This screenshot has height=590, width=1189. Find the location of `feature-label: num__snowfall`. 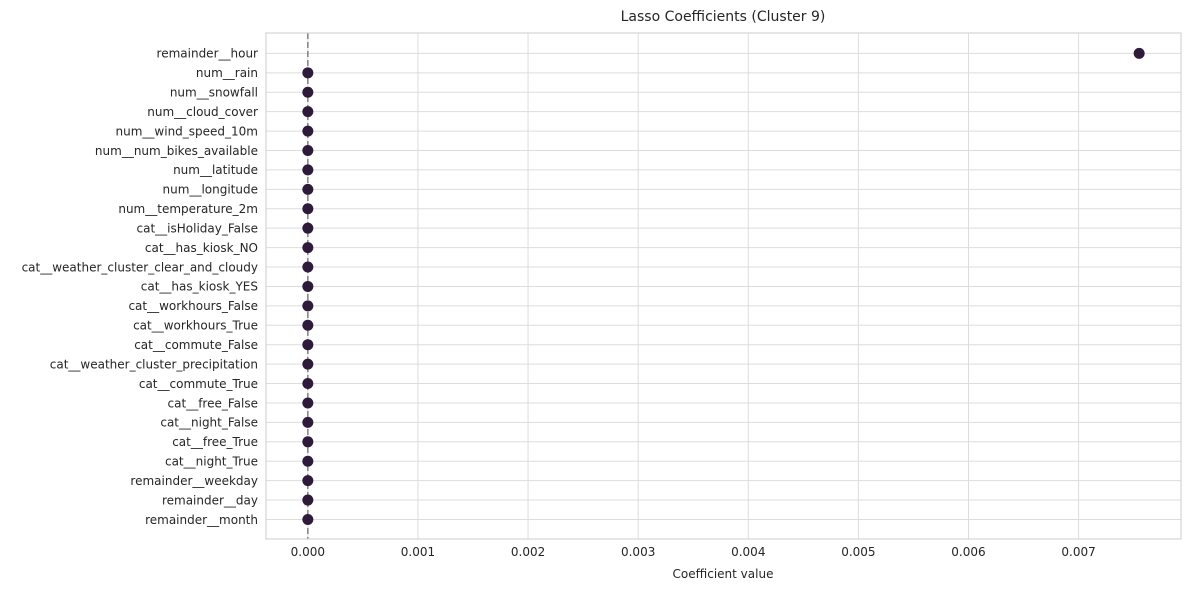

feature-label: num__snowfall is located at coordinates (214, 93).